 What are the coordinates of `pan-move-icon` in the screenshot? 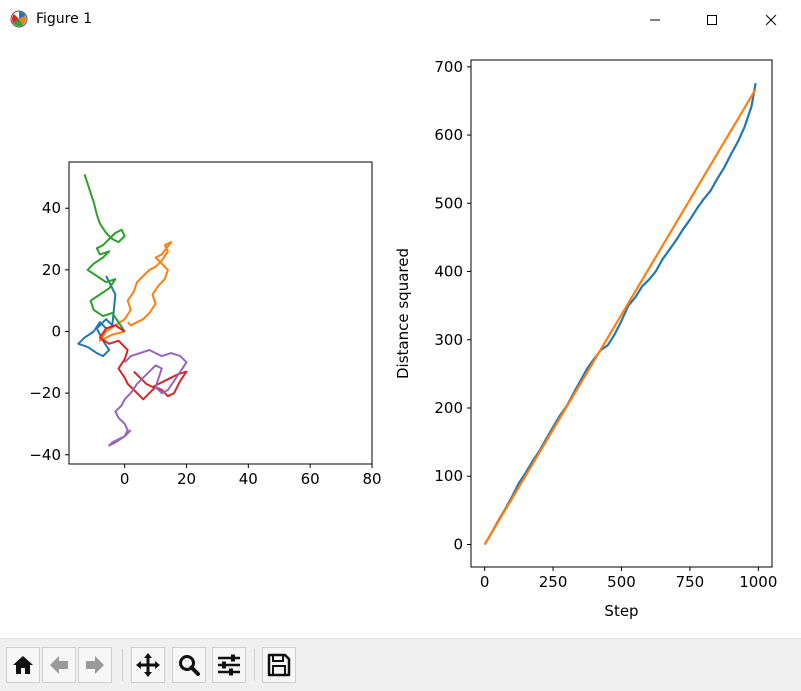 It's located at (148, 665).